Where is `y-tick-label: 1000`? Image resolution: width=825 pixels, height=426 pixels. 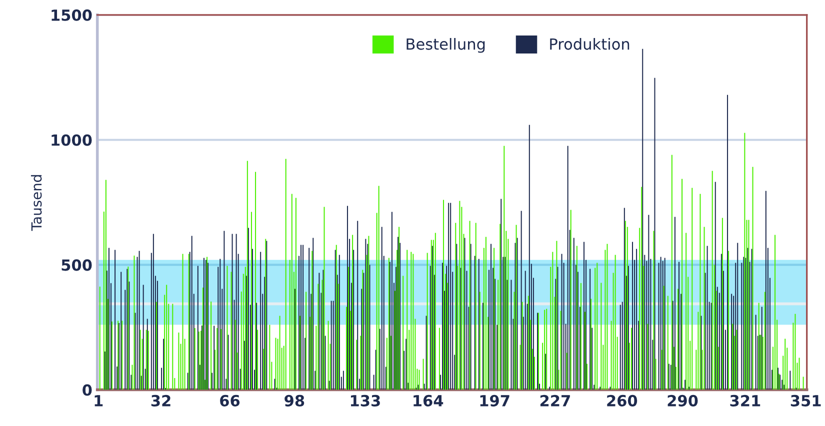
y-tick-label: 1000 is located at coordinates (72, 140).